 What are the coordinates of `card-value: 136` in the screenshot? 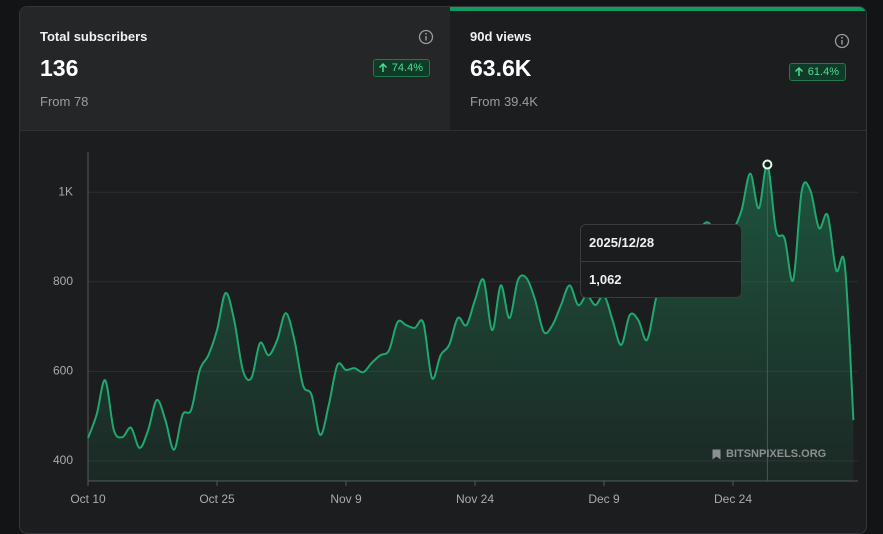 It's located at (59, 68).